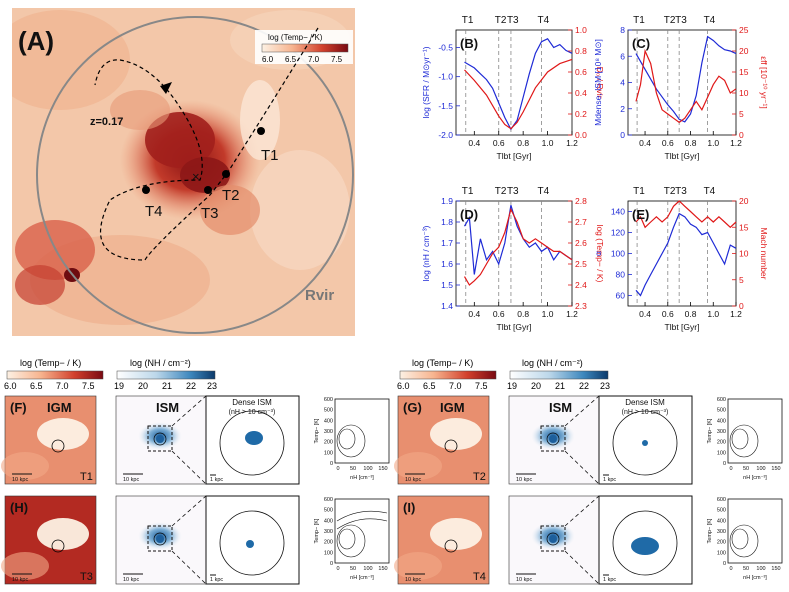  What do you see at coordinates (191, 386) in the screenshot?
I see `nh-cbar-left-tick-3: 22` at bounding box center [191, 386].